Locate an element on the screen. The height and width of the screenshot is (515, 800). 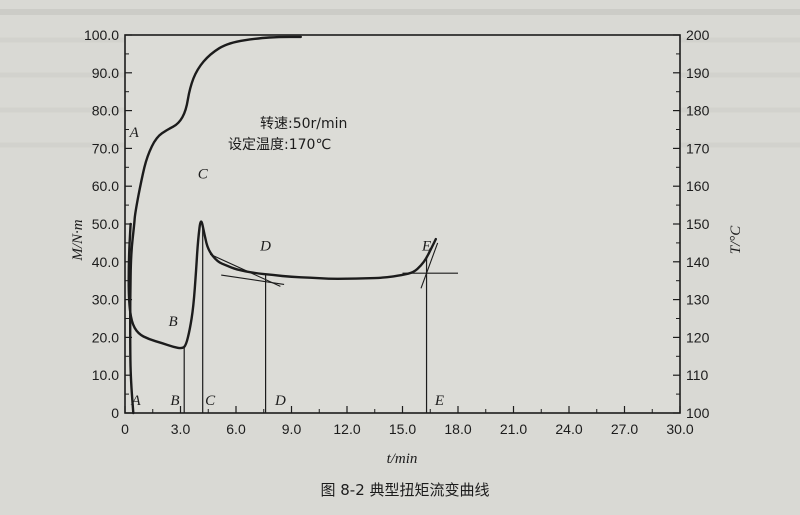
y-left-tick-label: 50.0 is located at coordinates (105, 224).